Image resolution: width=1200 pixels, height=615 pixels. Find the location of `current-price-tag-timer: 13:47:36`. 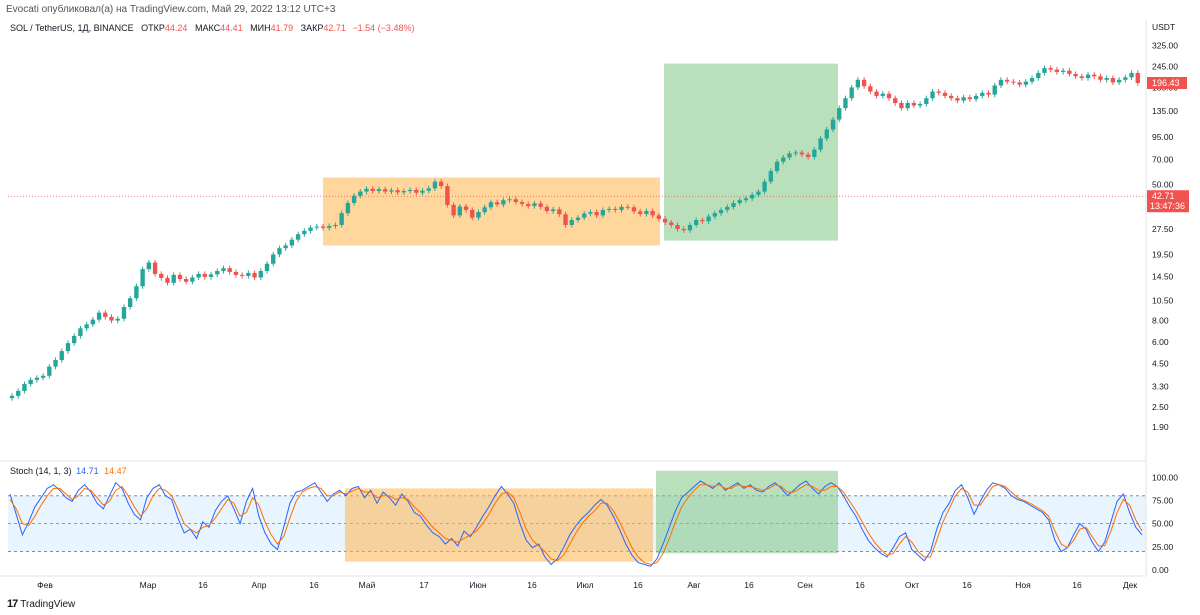

current-price-tag-timer: 13:47:36 is located at coordinates (1167, 206).